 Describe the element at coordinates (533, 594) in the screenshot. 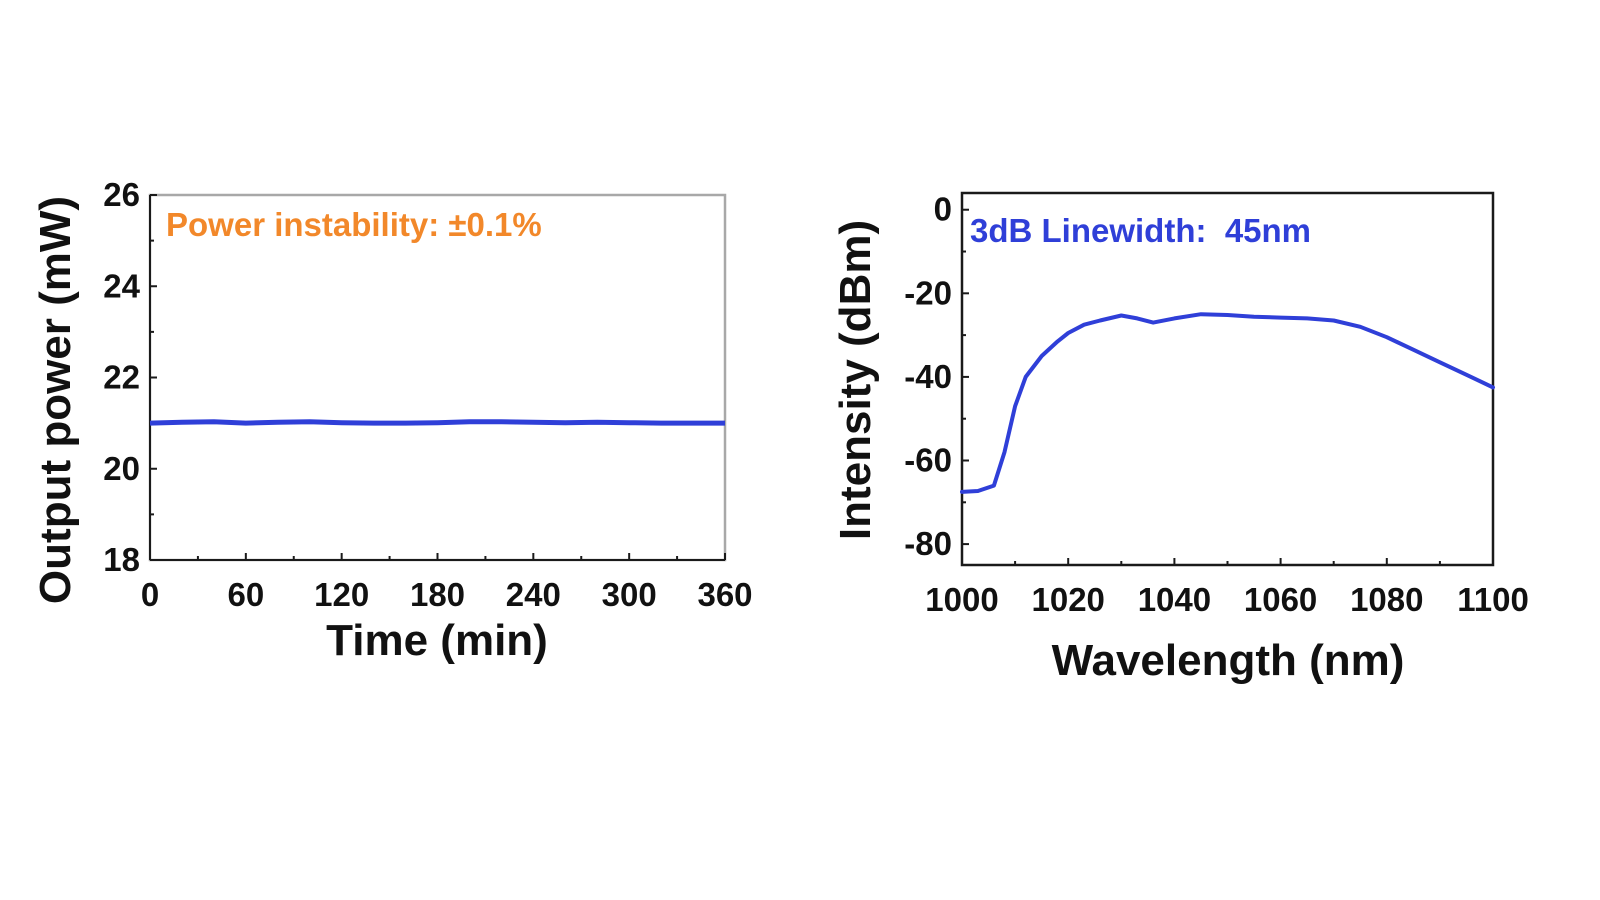

I see `x-tick-label: 240` at that location.